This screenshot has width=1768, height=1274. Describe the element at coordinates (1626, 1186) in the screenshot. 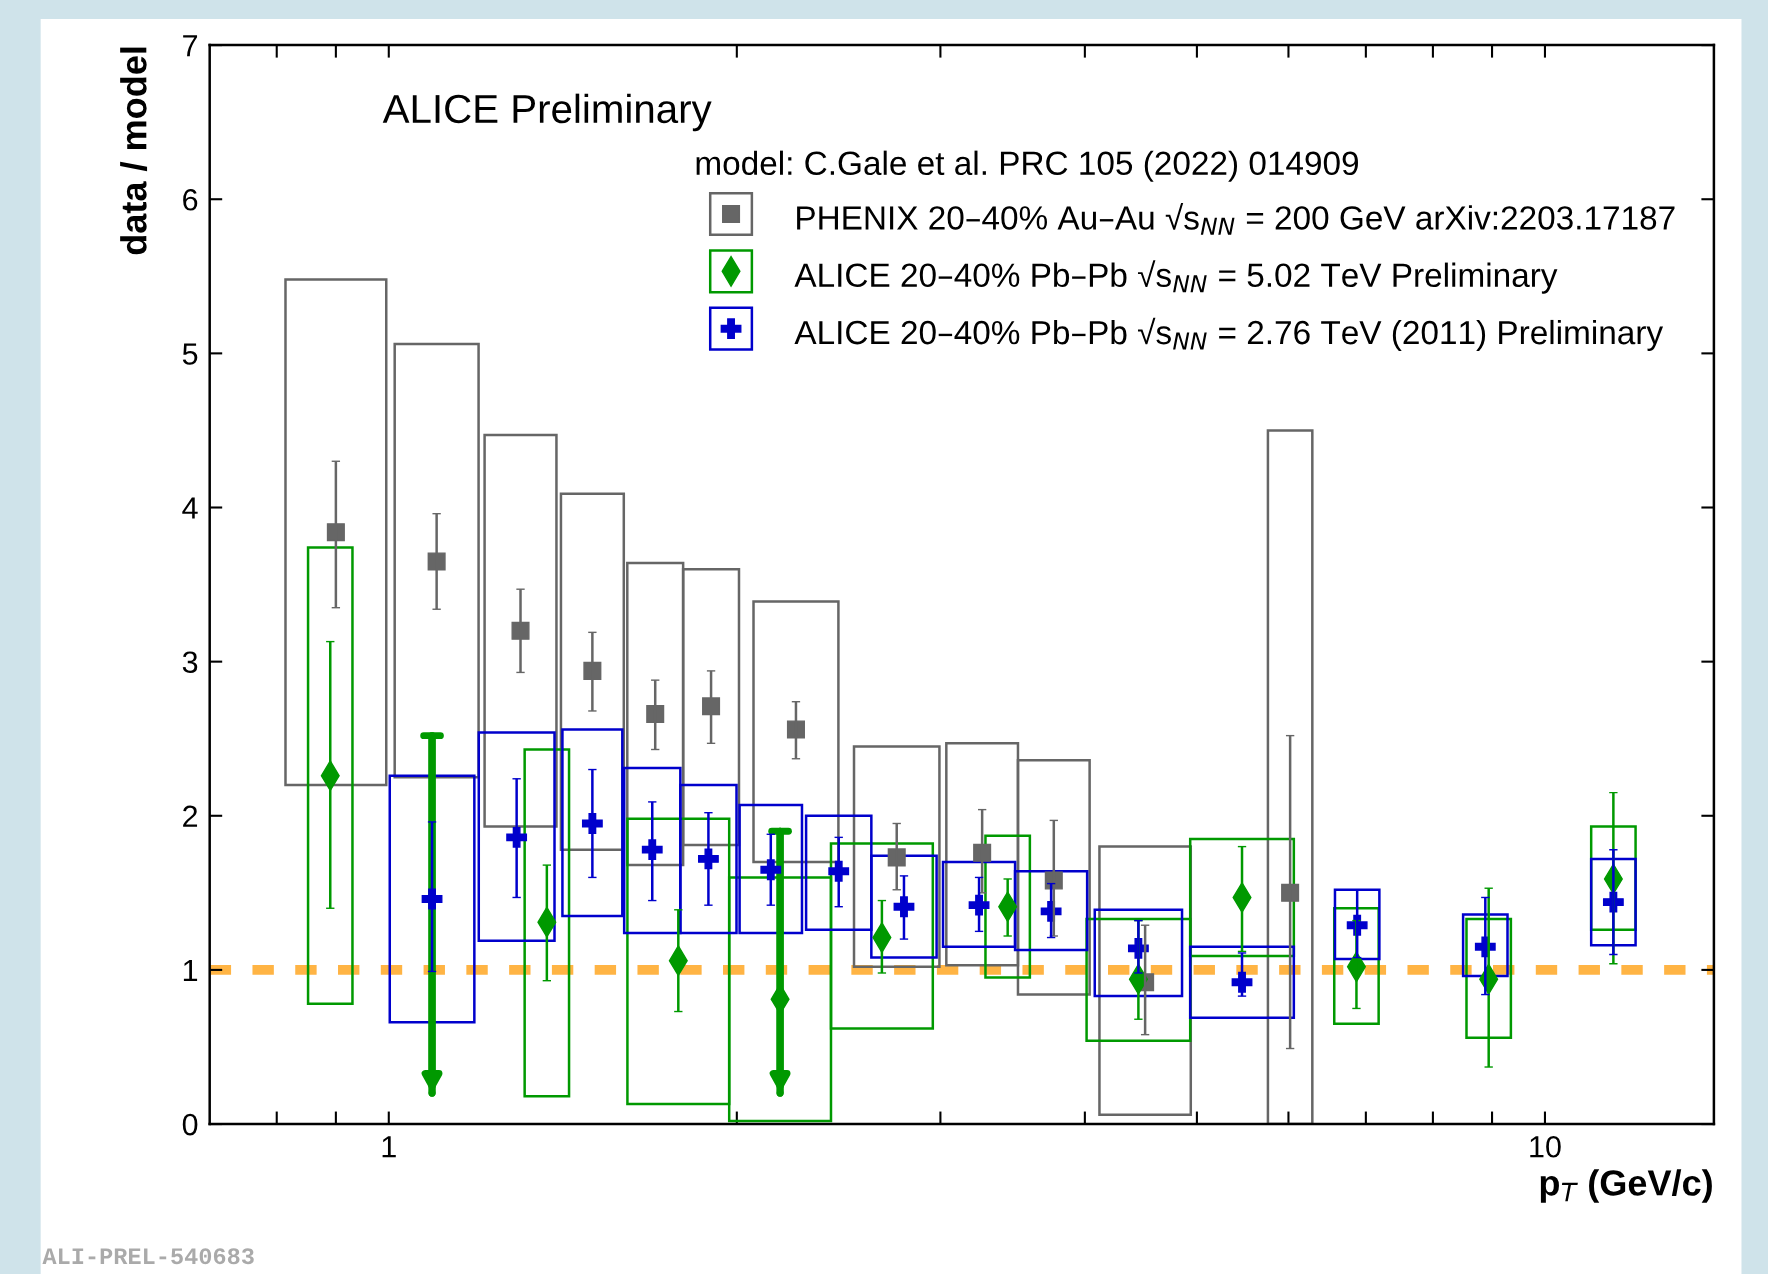

I see `x-axis-title: p$_{T}$ (GeV/c)` at that location.